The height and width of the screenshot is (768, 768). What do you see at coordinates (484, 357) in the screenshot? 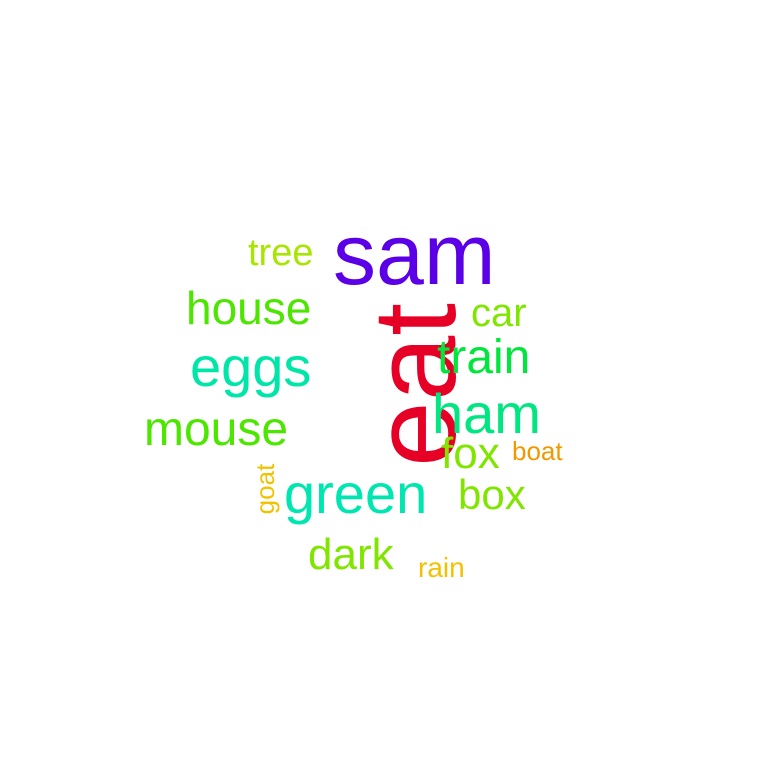
I see `word-train: train` at bounding box center [484, 357].